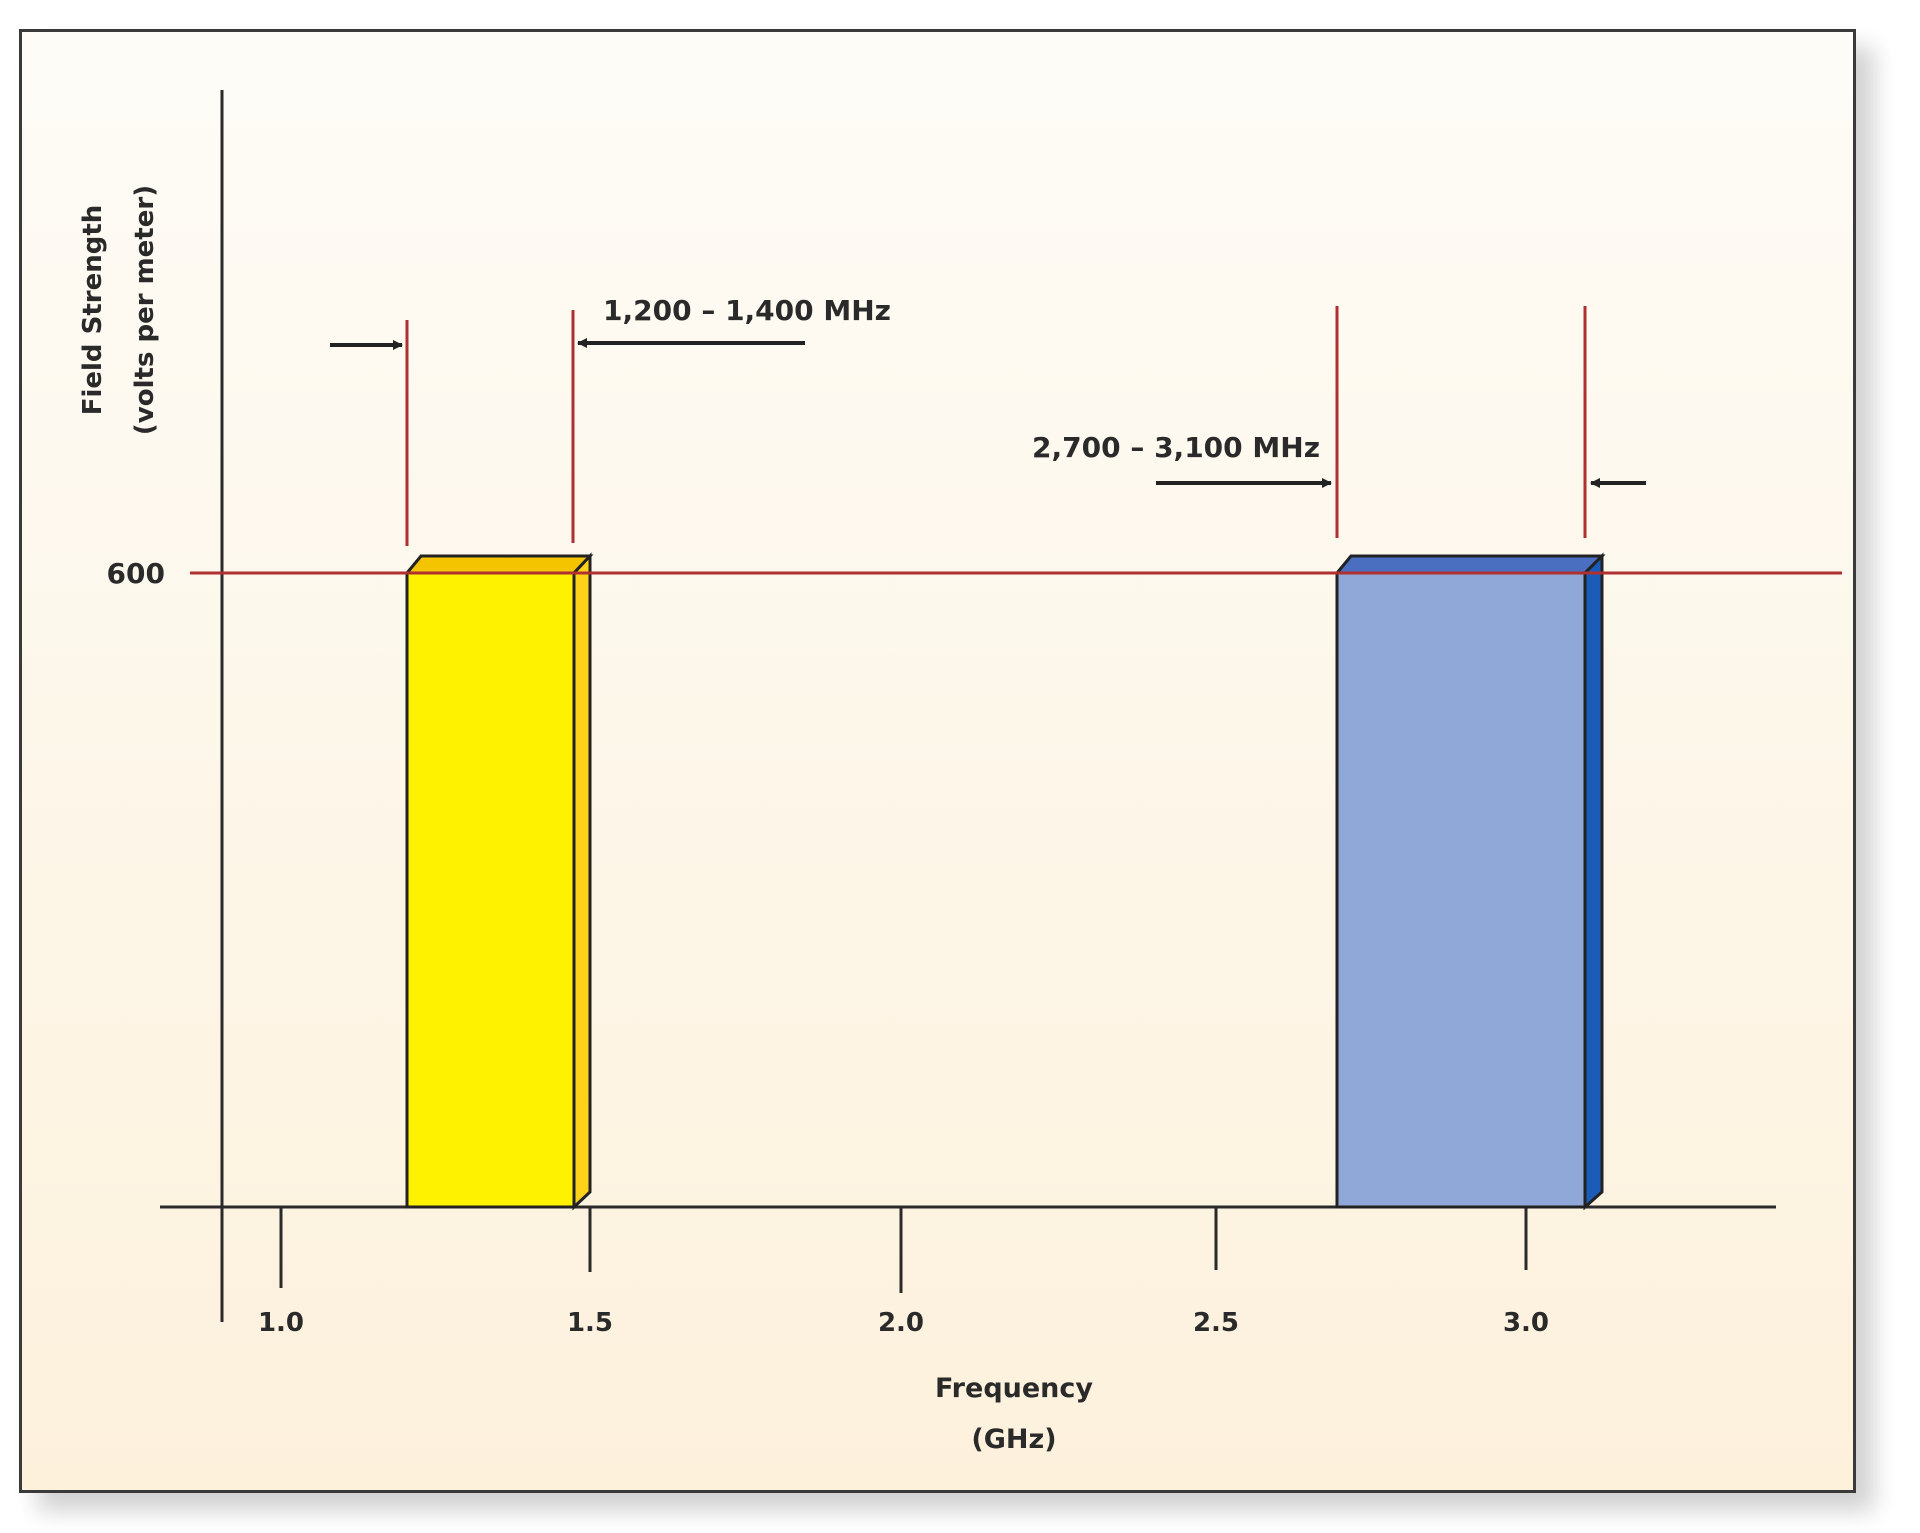 The width and height of the screenshot is (1920, 1533). I want to click on x-axis-label: Frequency, so click(1014, 1388).